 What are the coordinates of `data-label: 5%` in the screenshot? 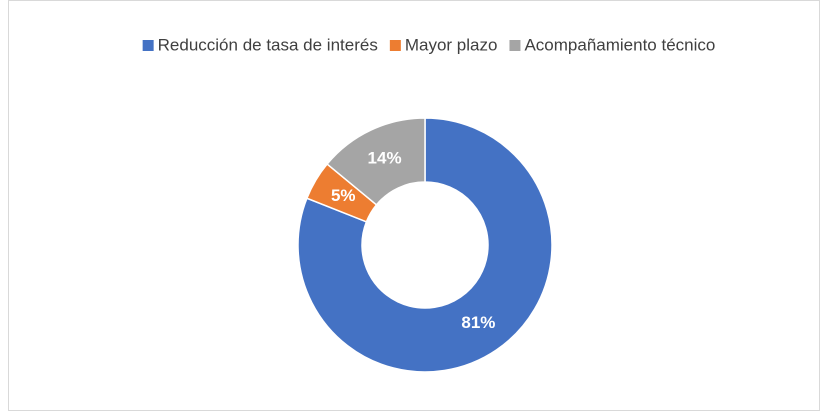 It's located at (343, 195).